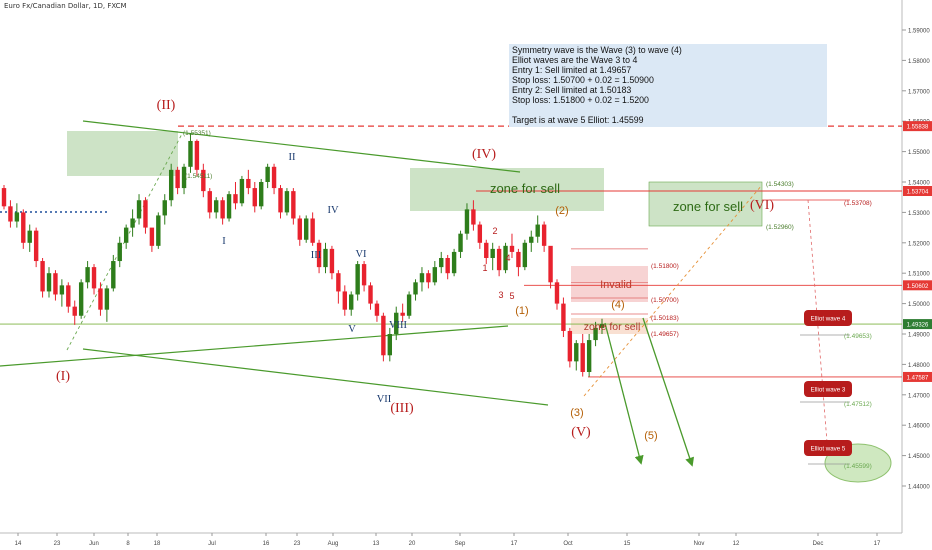  What do you see at coordinates (919, 336) in the screenshot?
I see `y-tick-label: 1.49000` at bounding box center [919, 336].